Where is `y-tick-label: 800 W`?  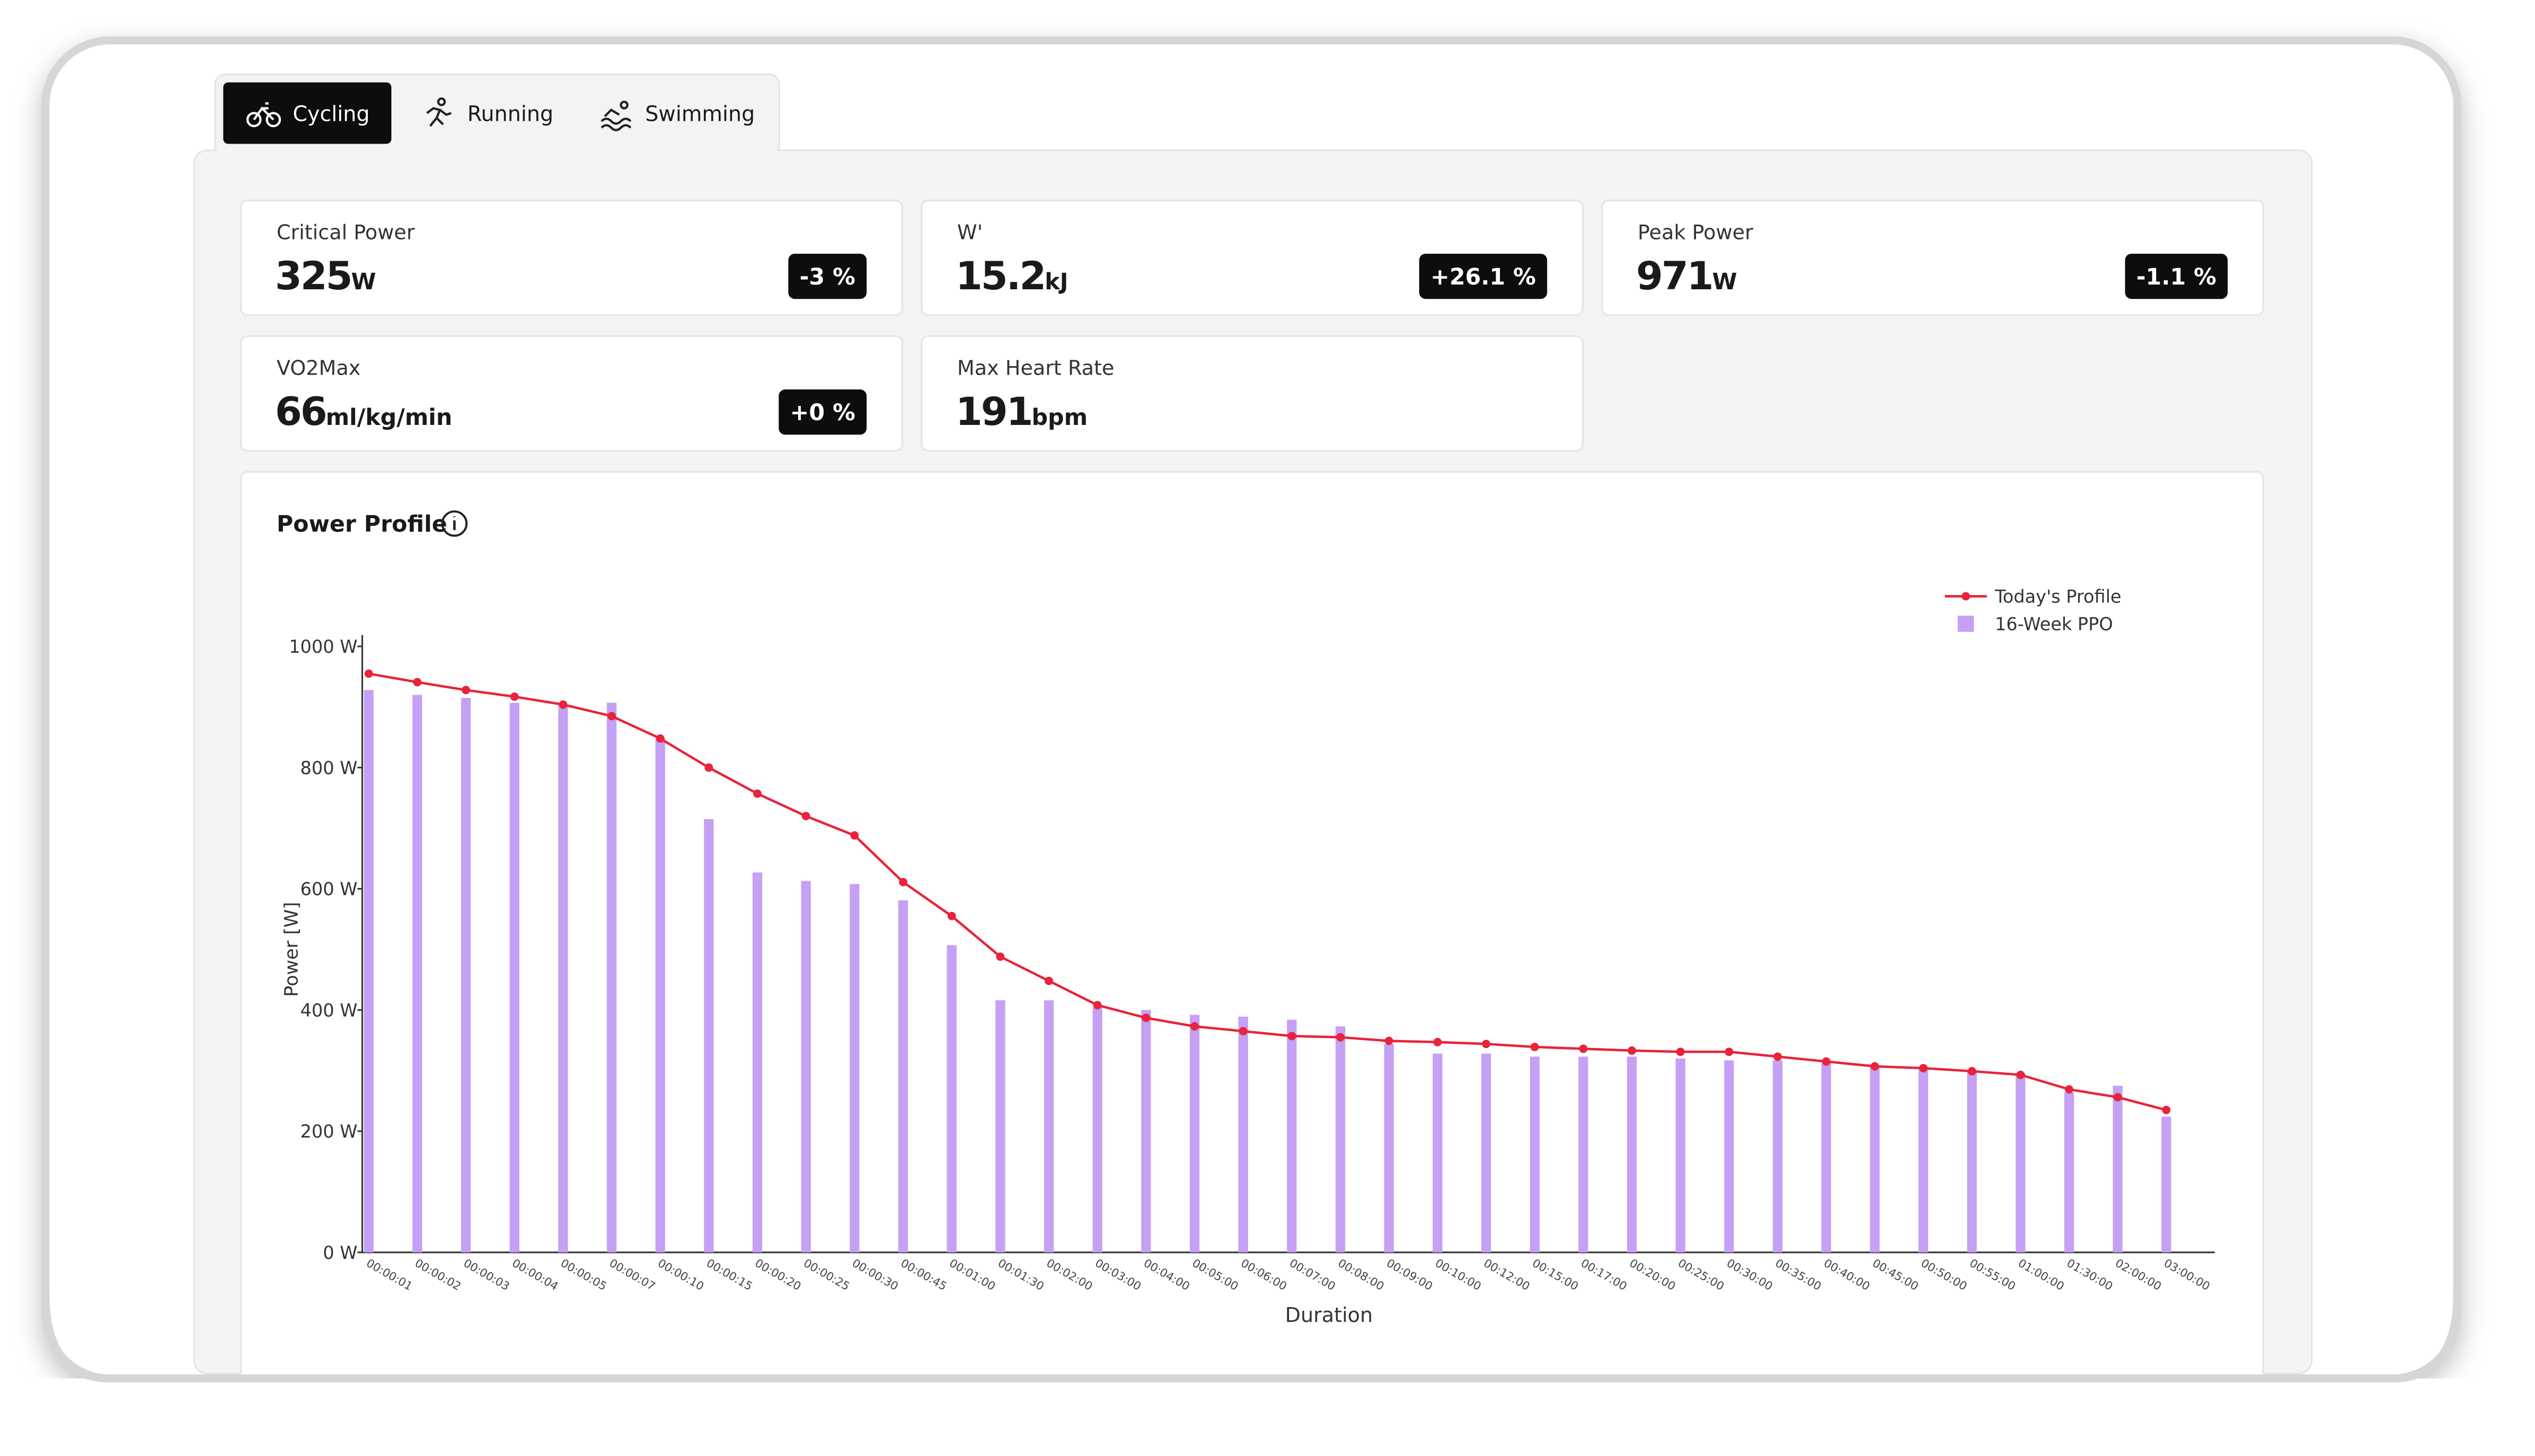
y-tick-label: 800 W is located at coordinates (329, 768).